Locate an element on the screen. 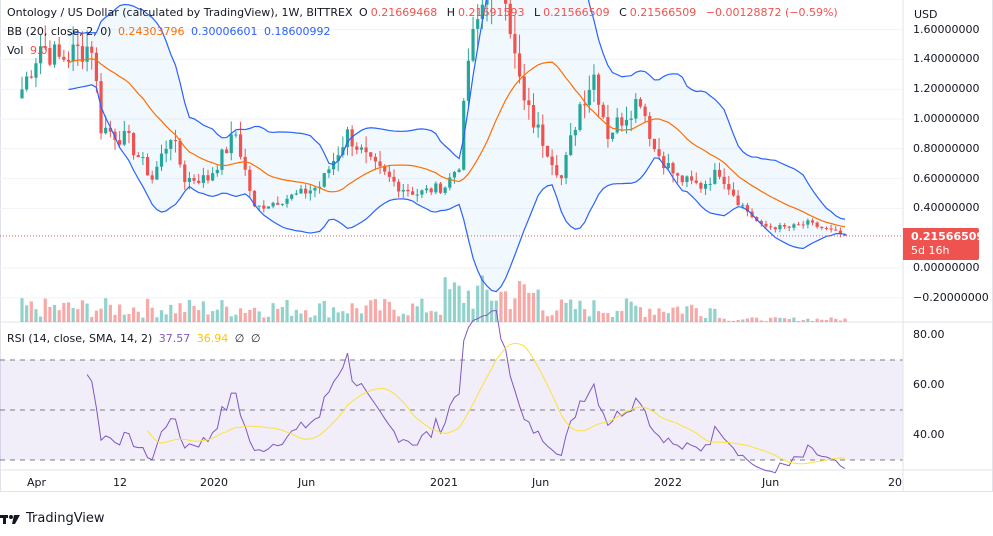 The width and height of the screenshot is (993, 536). time-tick-label: Jun is located at coordinates (771, 482).